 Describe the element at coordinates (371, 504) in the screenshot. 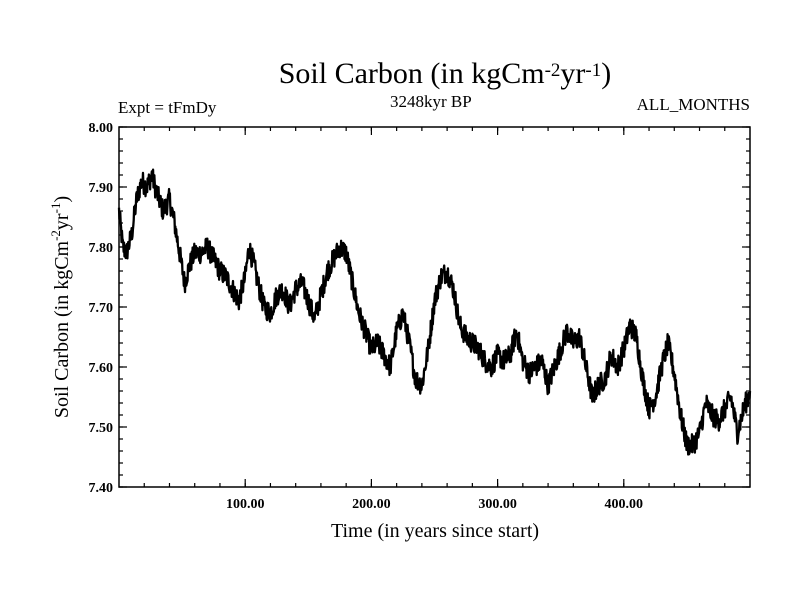

I see `x-tick-label: 200.00` at that location.